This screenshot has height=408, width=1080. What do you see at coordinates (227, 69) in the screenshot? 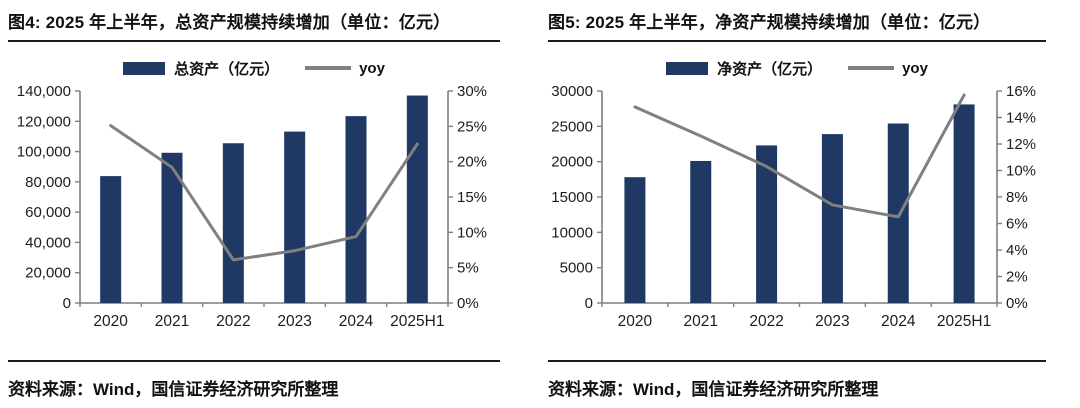
I see `legend-bar-label: 总资产（亿元）` at bounding box center [227, 69].